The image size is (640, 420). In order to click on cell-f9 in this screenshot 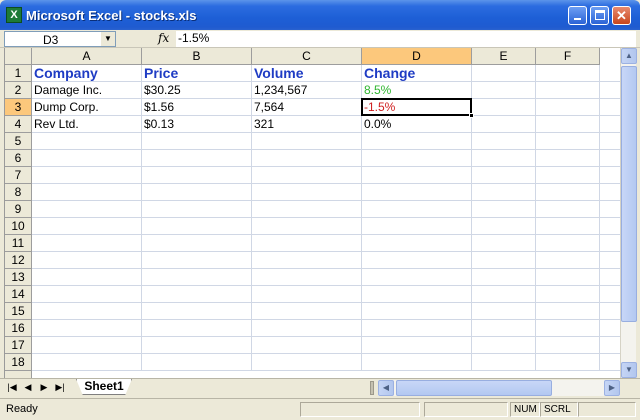, I will do `click(568, 209)`.